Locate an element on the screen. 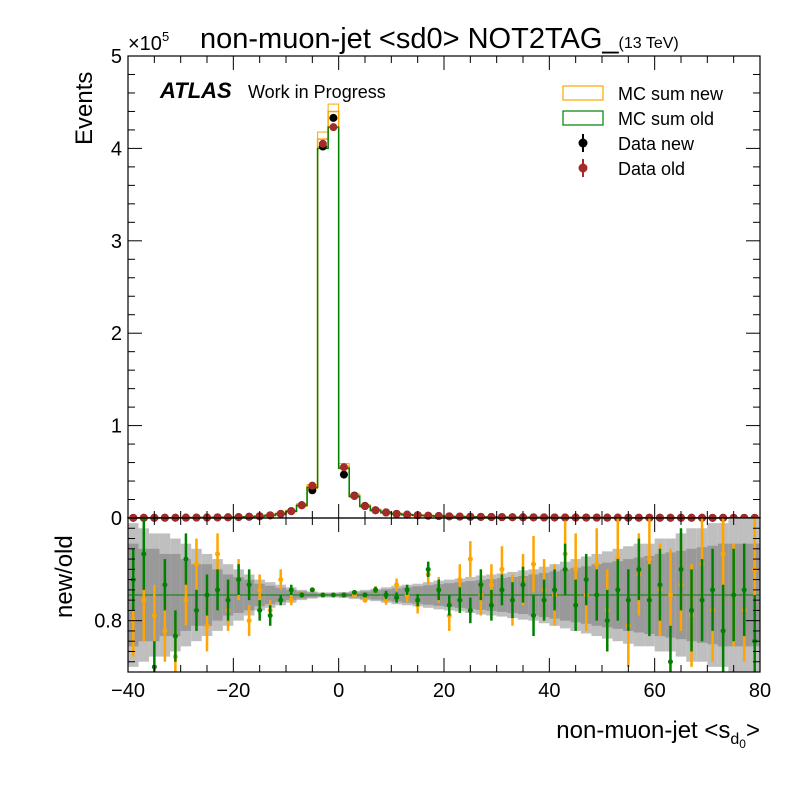  legend-label-data-old: Data old is located at coordinates (651, 169).